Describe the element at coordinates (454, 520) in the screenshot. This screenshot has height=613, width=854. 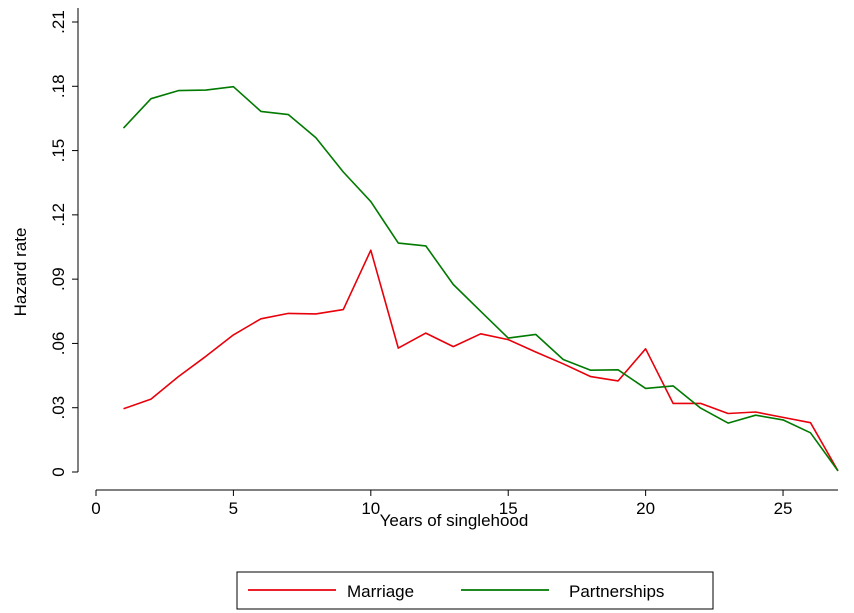
I see `x-axis-title: Years of singlehood` at that location.